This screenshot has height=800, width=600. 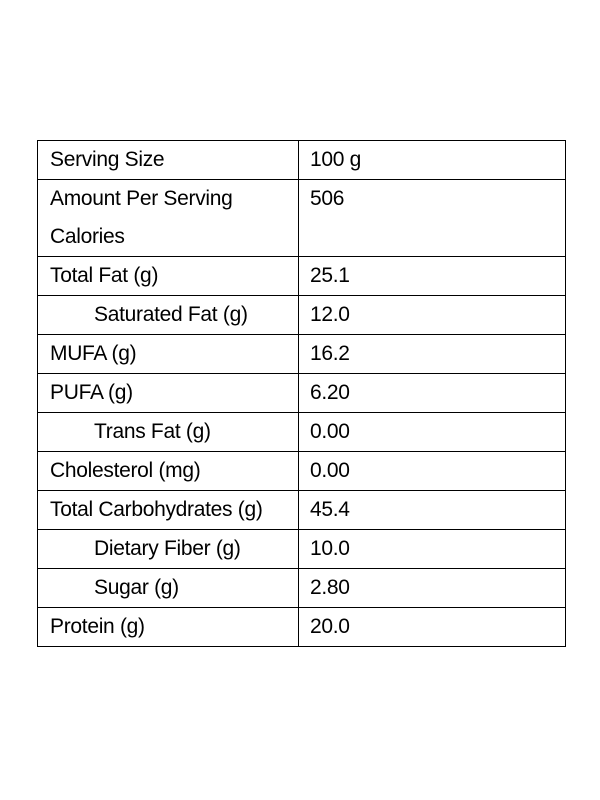 What do you see at coordinates (168, 160) in the screenshot?
I see `row-label: Serving Size` at bounding box center [168, 160].